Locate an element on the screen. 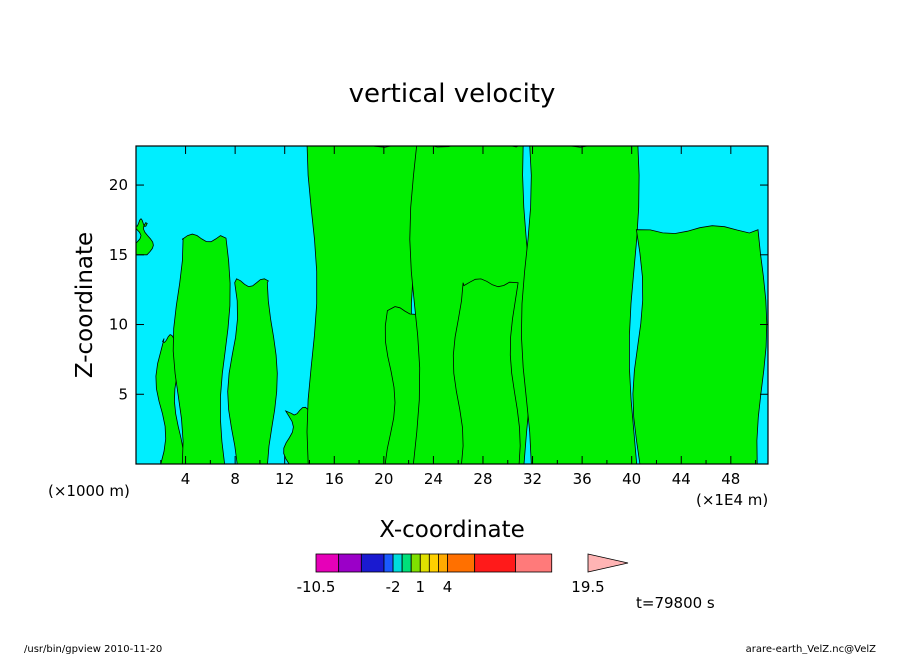  y-tick-label: 5 is located at coordinates (123, 394).